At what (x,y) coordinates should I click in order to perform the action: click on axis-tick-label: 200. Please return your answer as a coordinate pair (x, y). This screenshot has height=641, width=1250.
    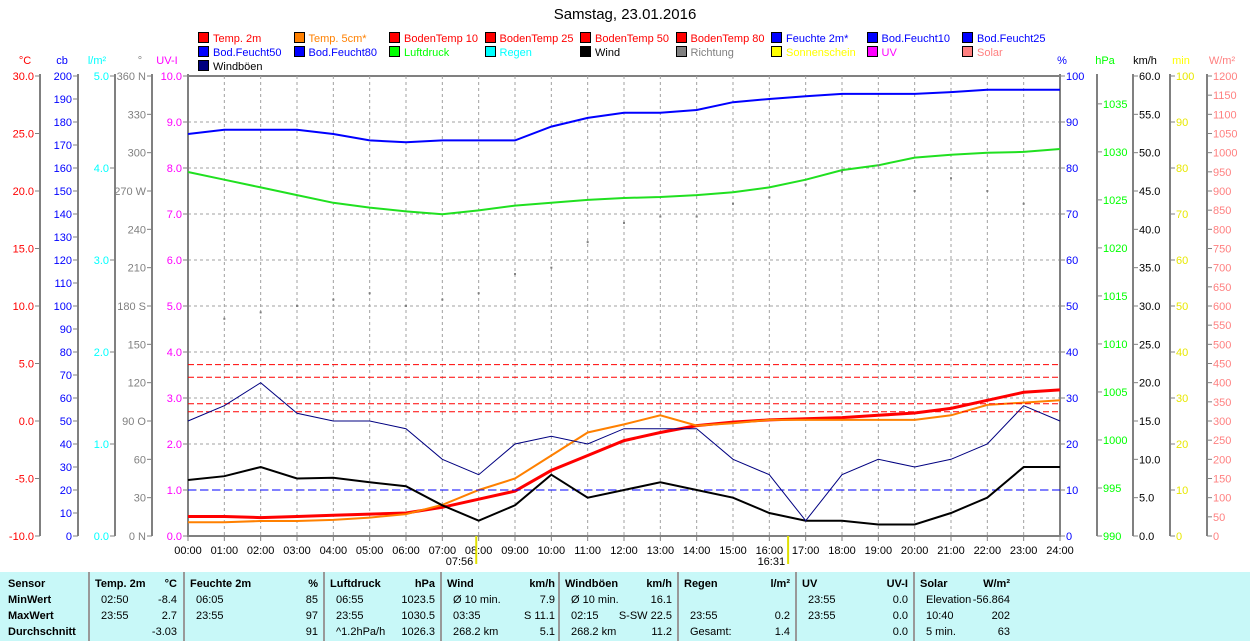
    Looking at the image, I should click on (1222, 460).